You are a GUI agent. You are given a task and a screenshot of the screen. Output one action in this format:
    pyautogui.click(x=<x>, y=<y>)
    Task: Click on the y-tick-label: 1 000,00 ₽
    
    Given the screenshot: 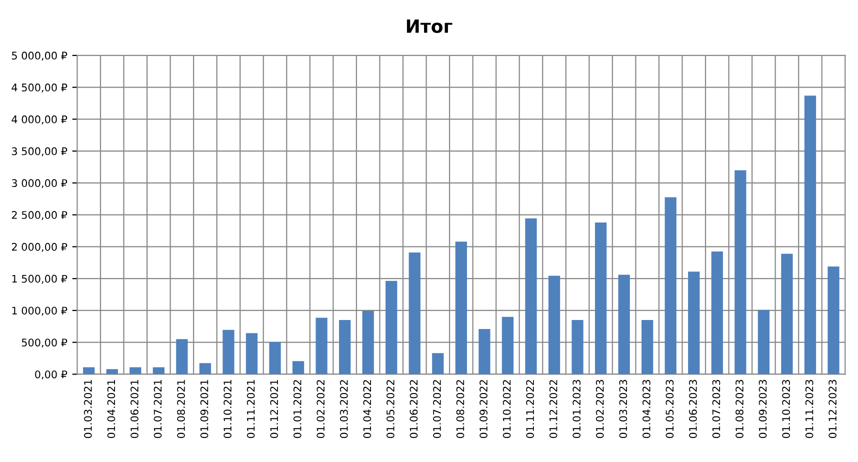 What is the action you would take?
    pyautogui.click(x=40, y=311)
    